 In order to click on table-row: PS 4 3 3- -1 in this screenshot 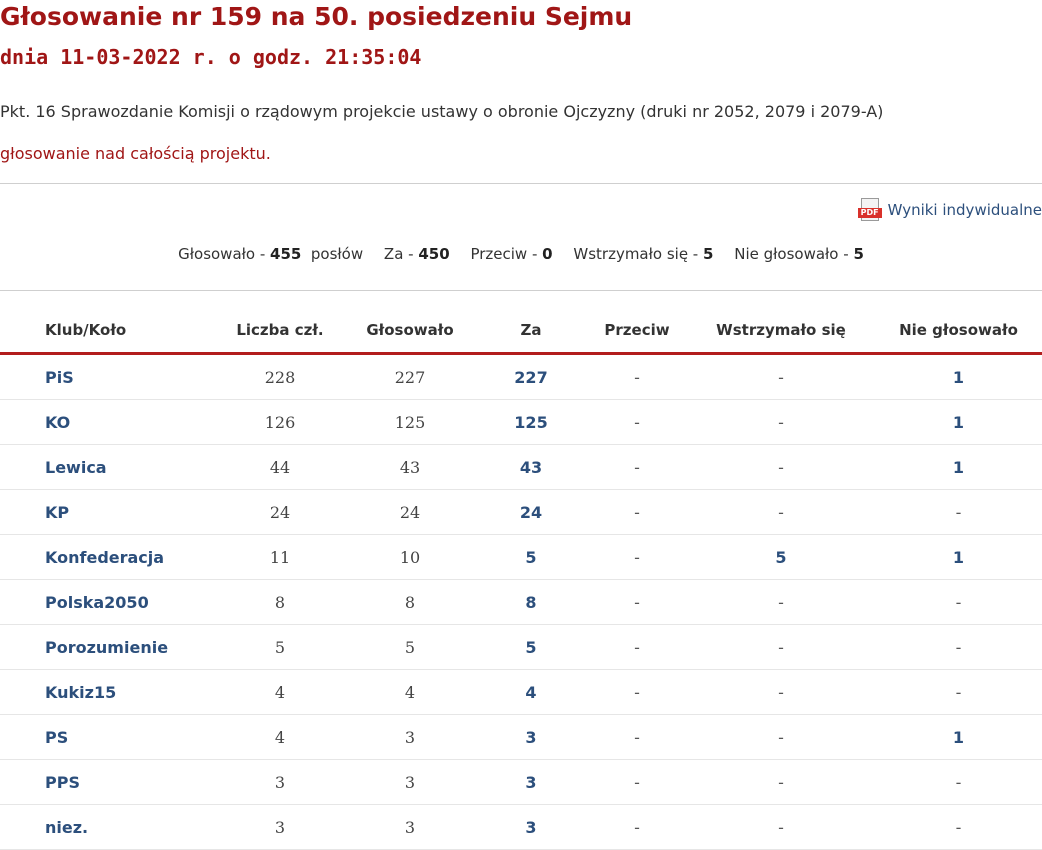, I will do `click(521, 737)`.